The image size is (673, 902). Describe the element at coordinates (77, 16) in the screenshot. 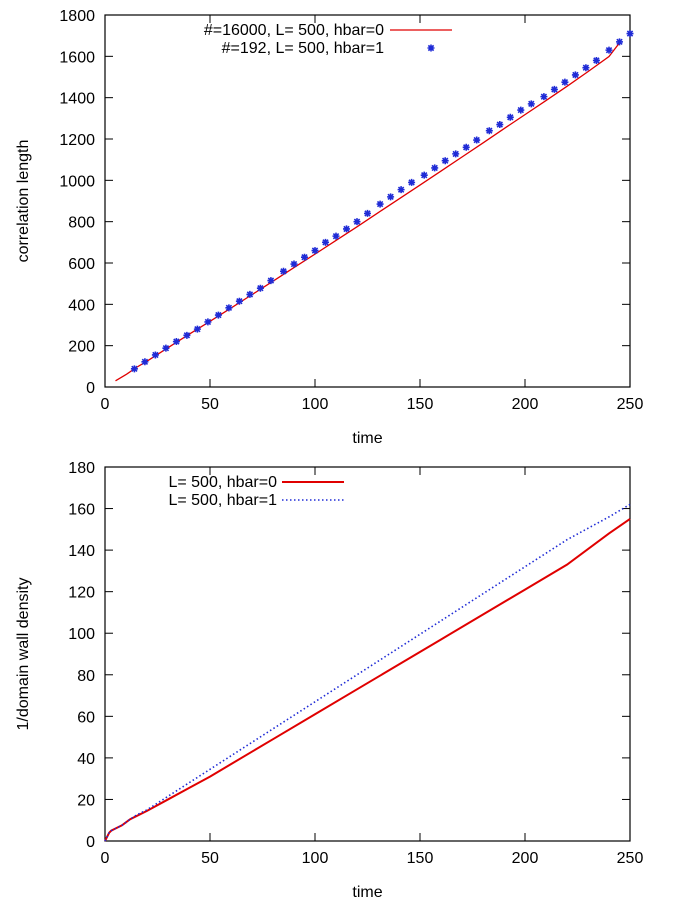

I see `y-tick-label: 1800` at that location.